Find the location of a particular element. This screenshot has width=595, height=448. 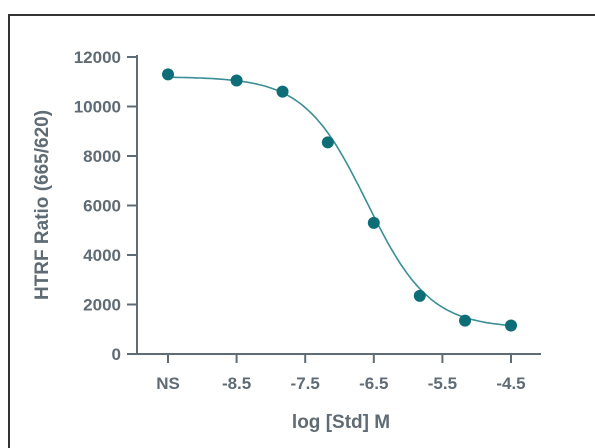

y-tick-label: 0 is located at coordinates (116, 354).